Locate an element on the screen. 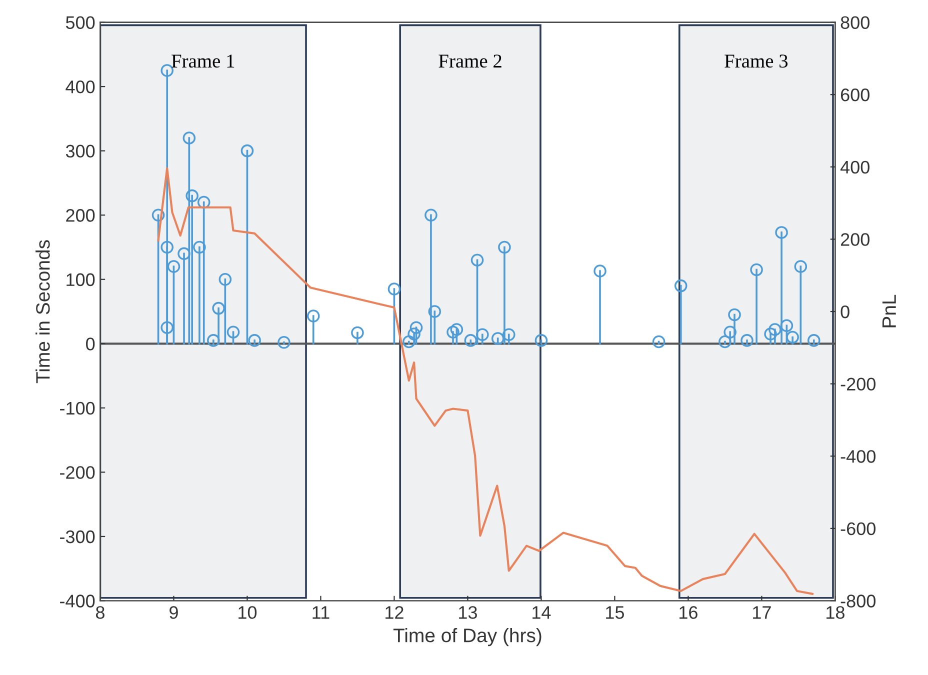  y2-tick-label: -200 is located at coordinates (858, 384).